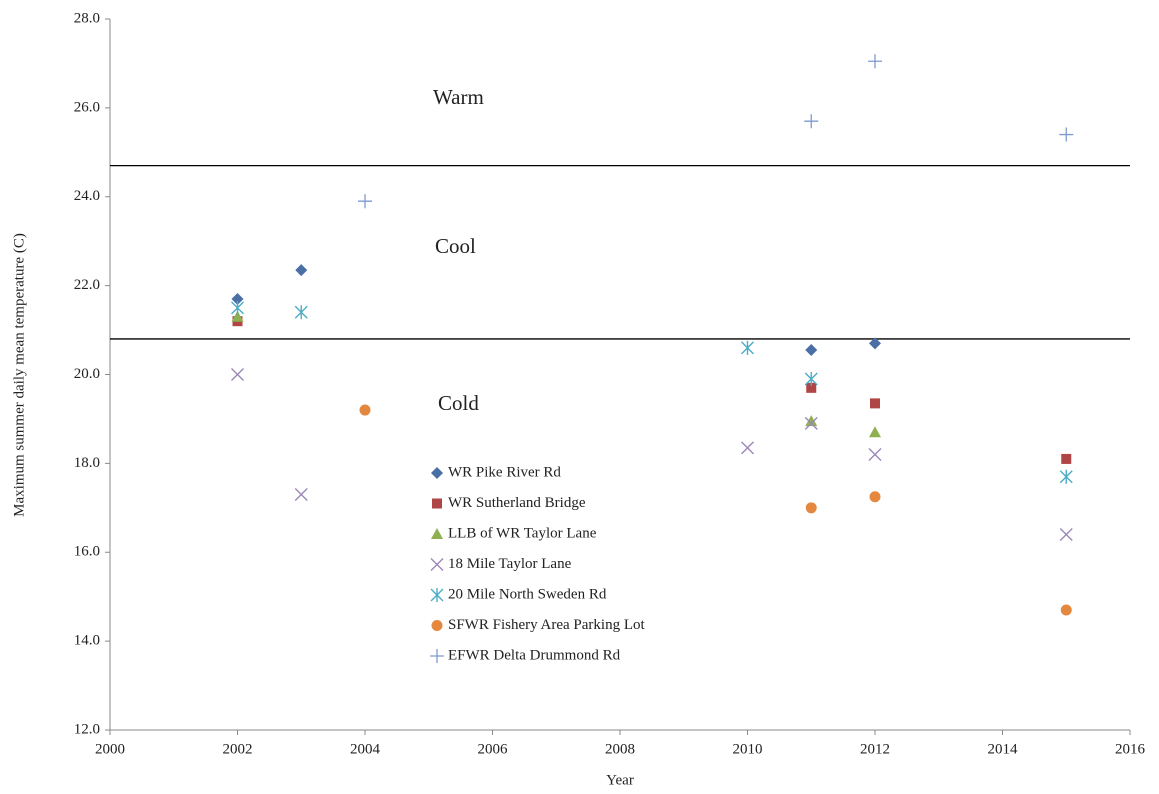 Image resolution: width=1159 pixels, height=794 pixels. I want to click on x-tick-label: 2004, so click(365, 749).